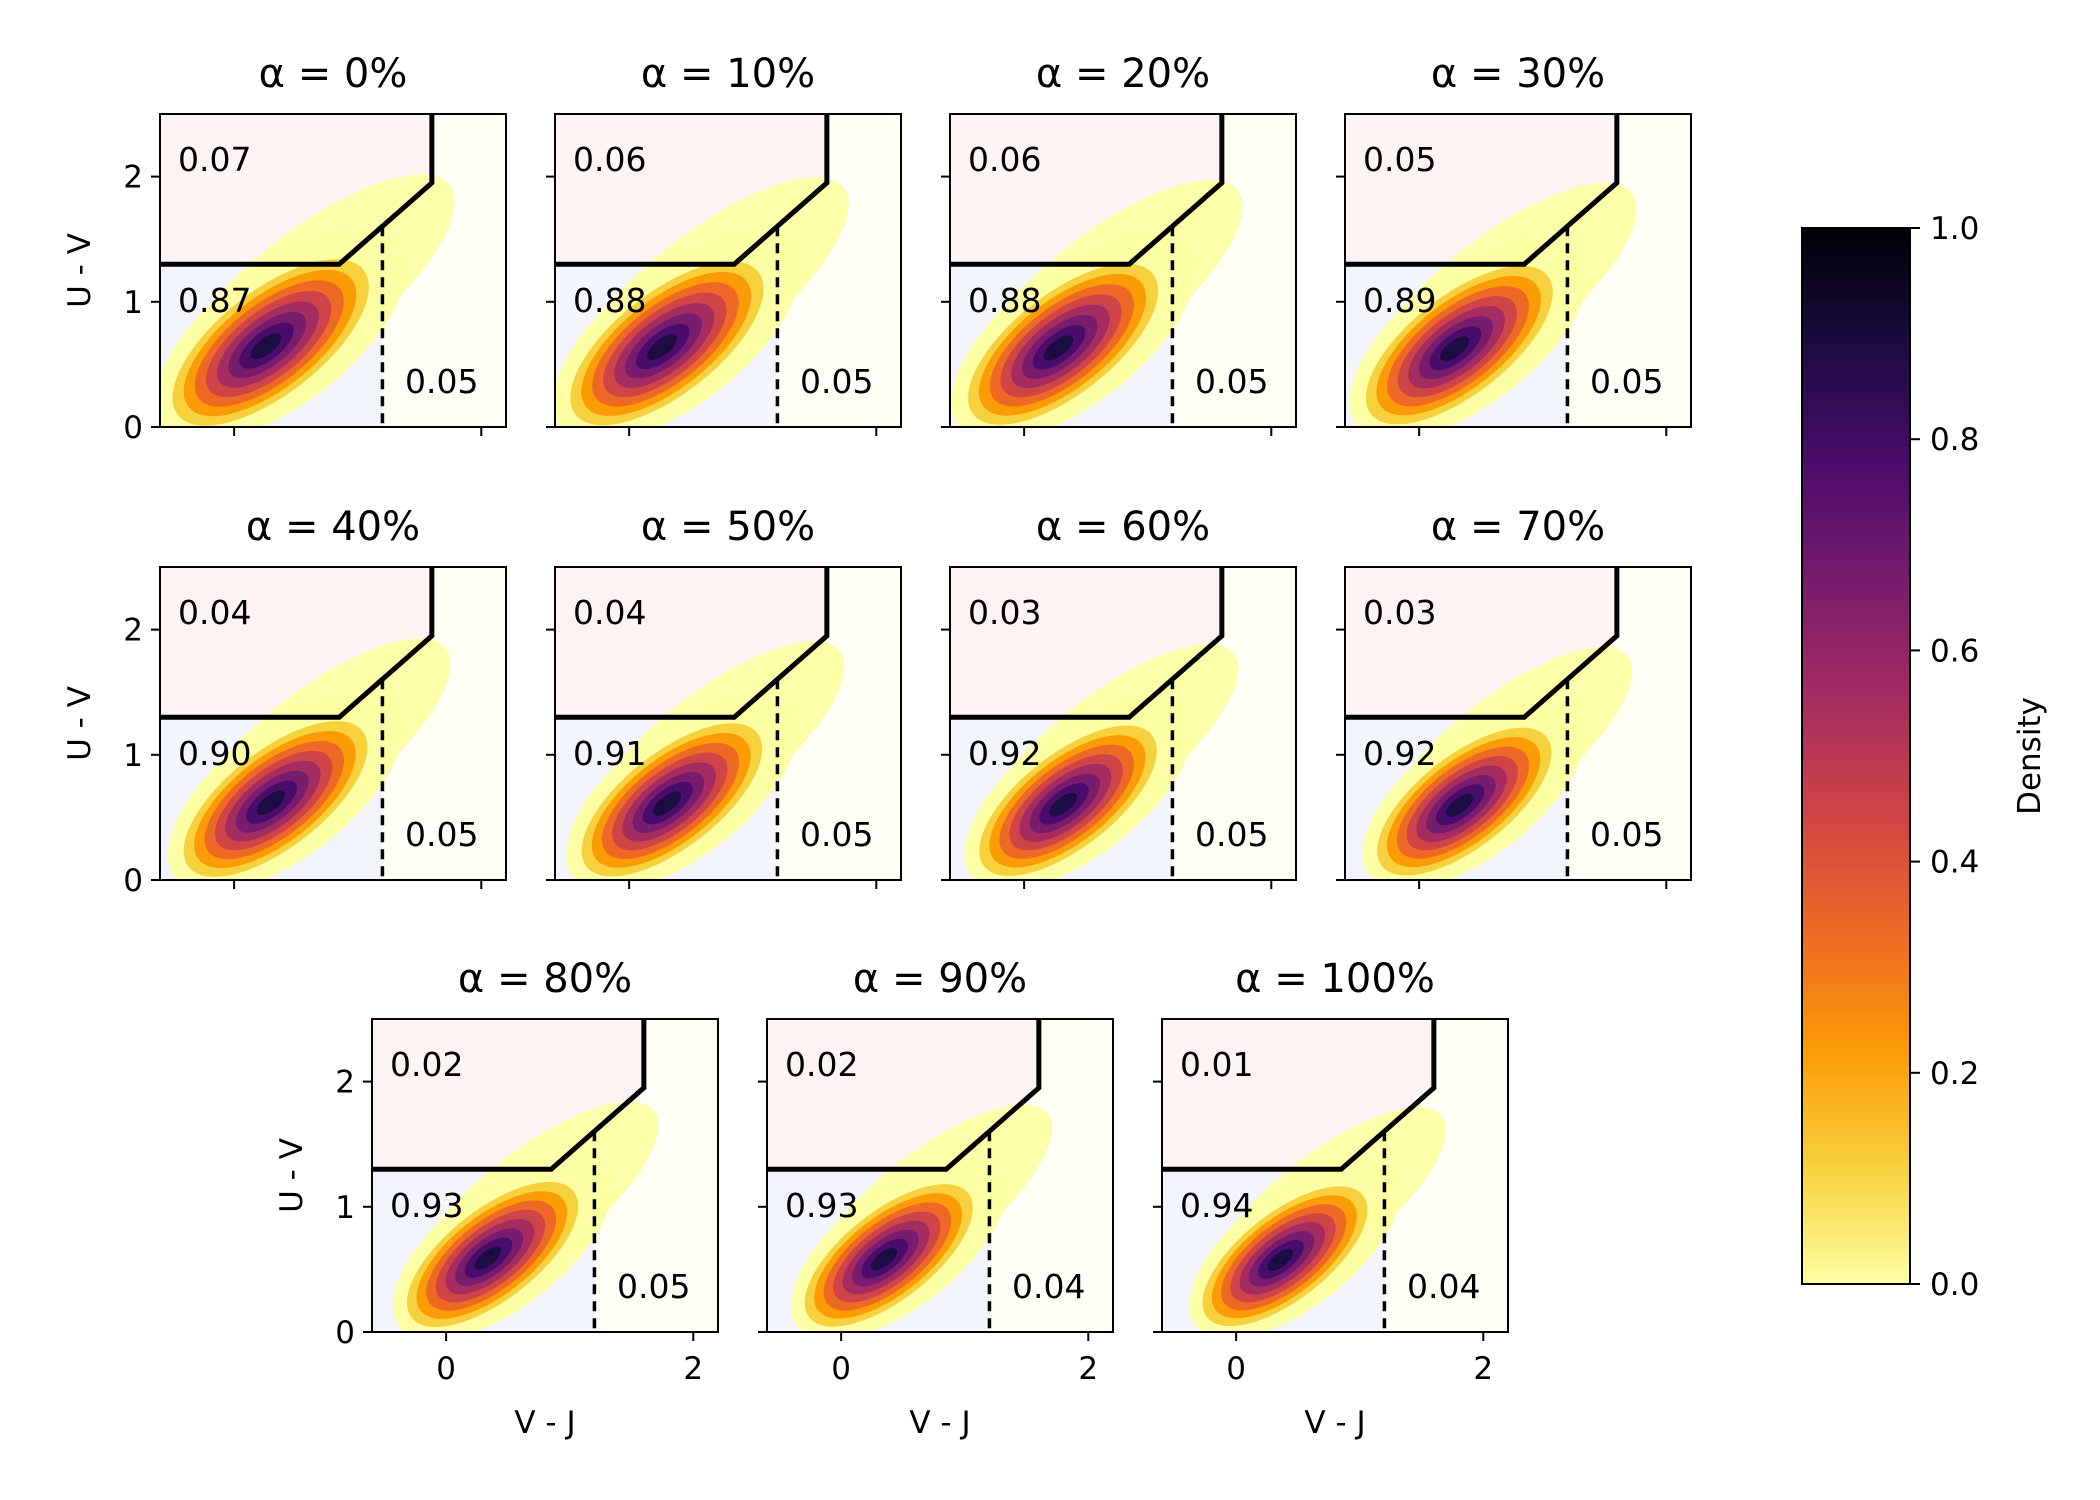 This screenshot has height=1500, width=2100. I want to click on colorbar-tick-label: 0.2, so click(1954, 1074).